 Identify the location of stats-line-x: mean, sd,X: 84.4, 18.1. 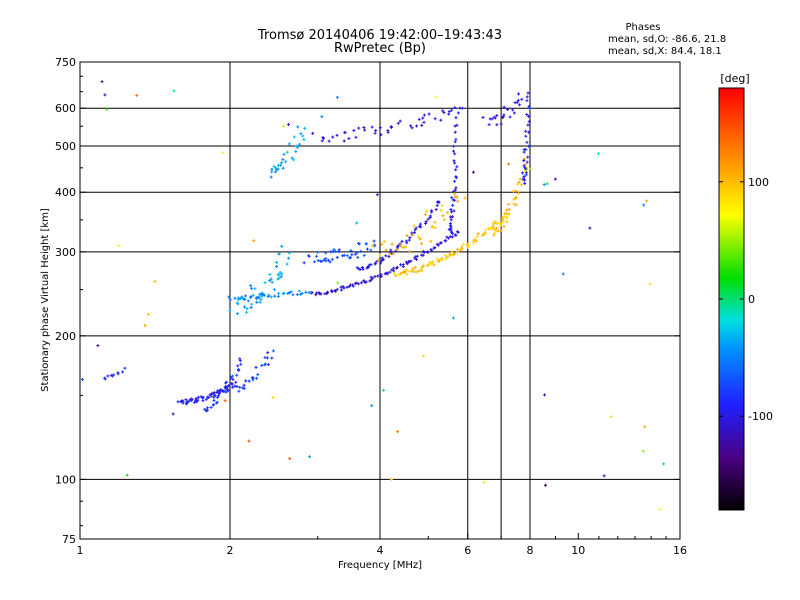
(665, 51).